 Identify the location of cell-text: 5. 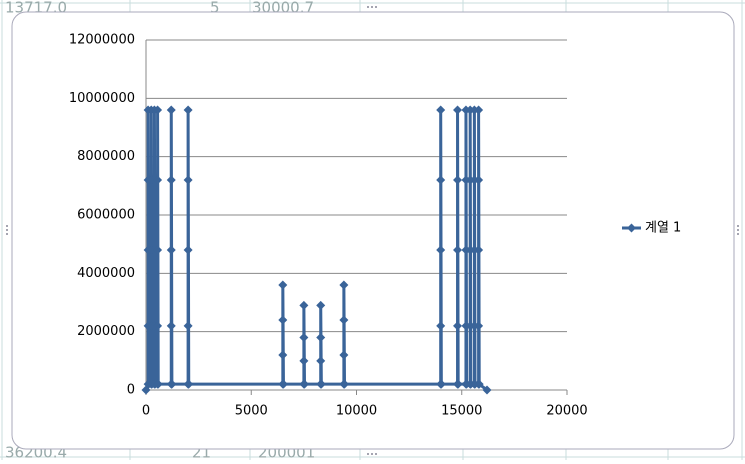
(215, 8).